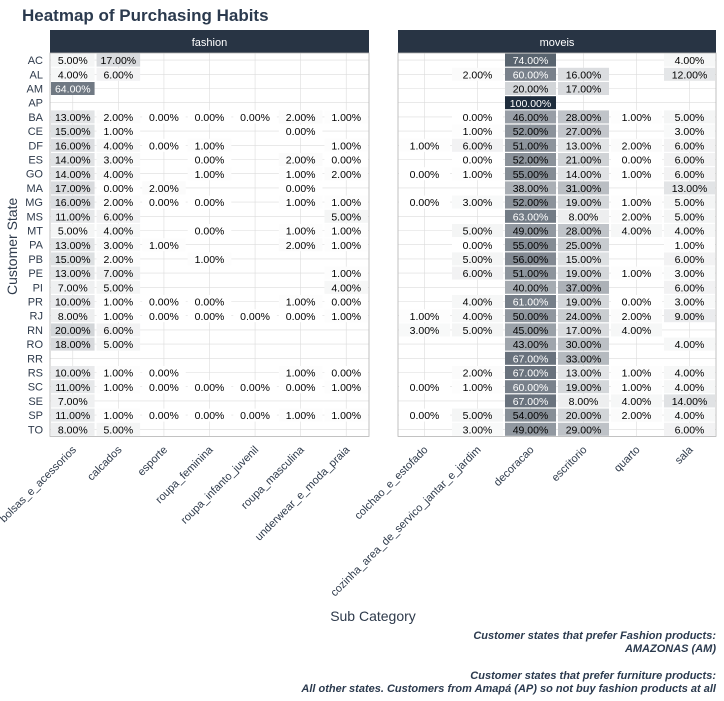  I want to click on y-tick-label: ES, so click(35, 161).